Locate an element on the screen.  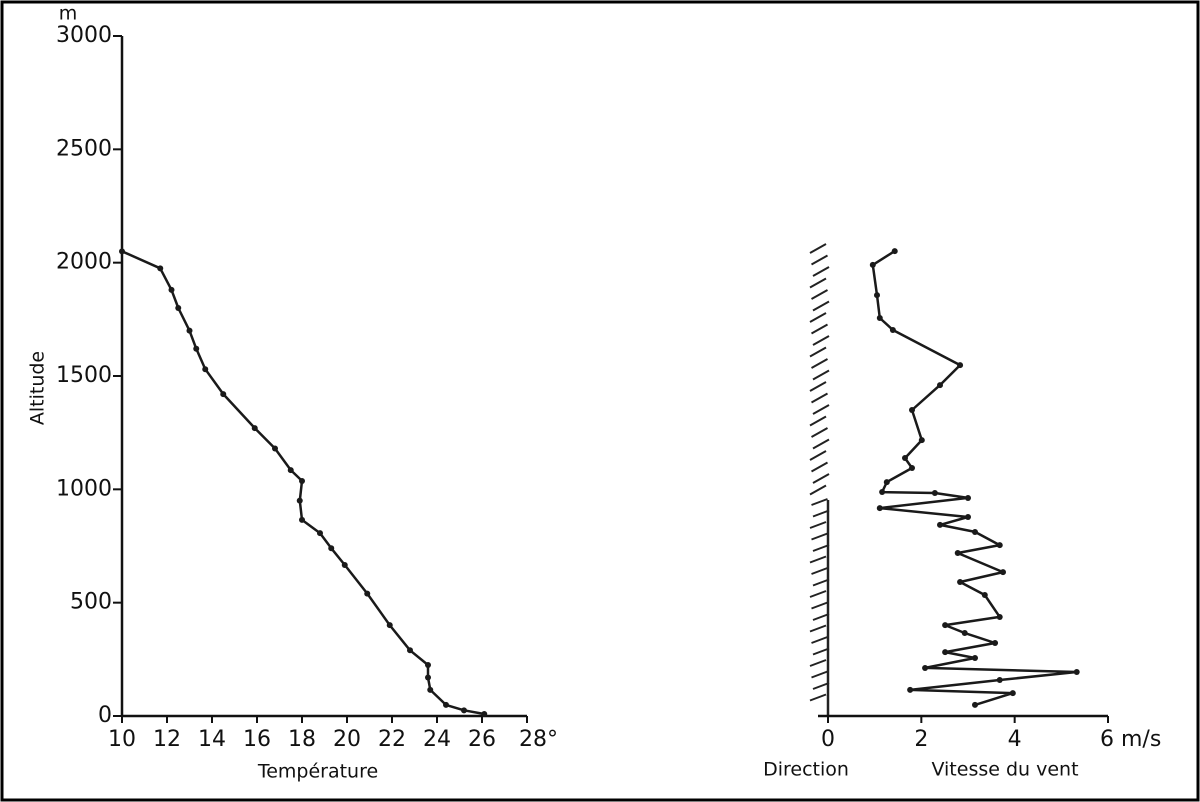
y-tick-label: 500 is located at coordinates (91, 602).